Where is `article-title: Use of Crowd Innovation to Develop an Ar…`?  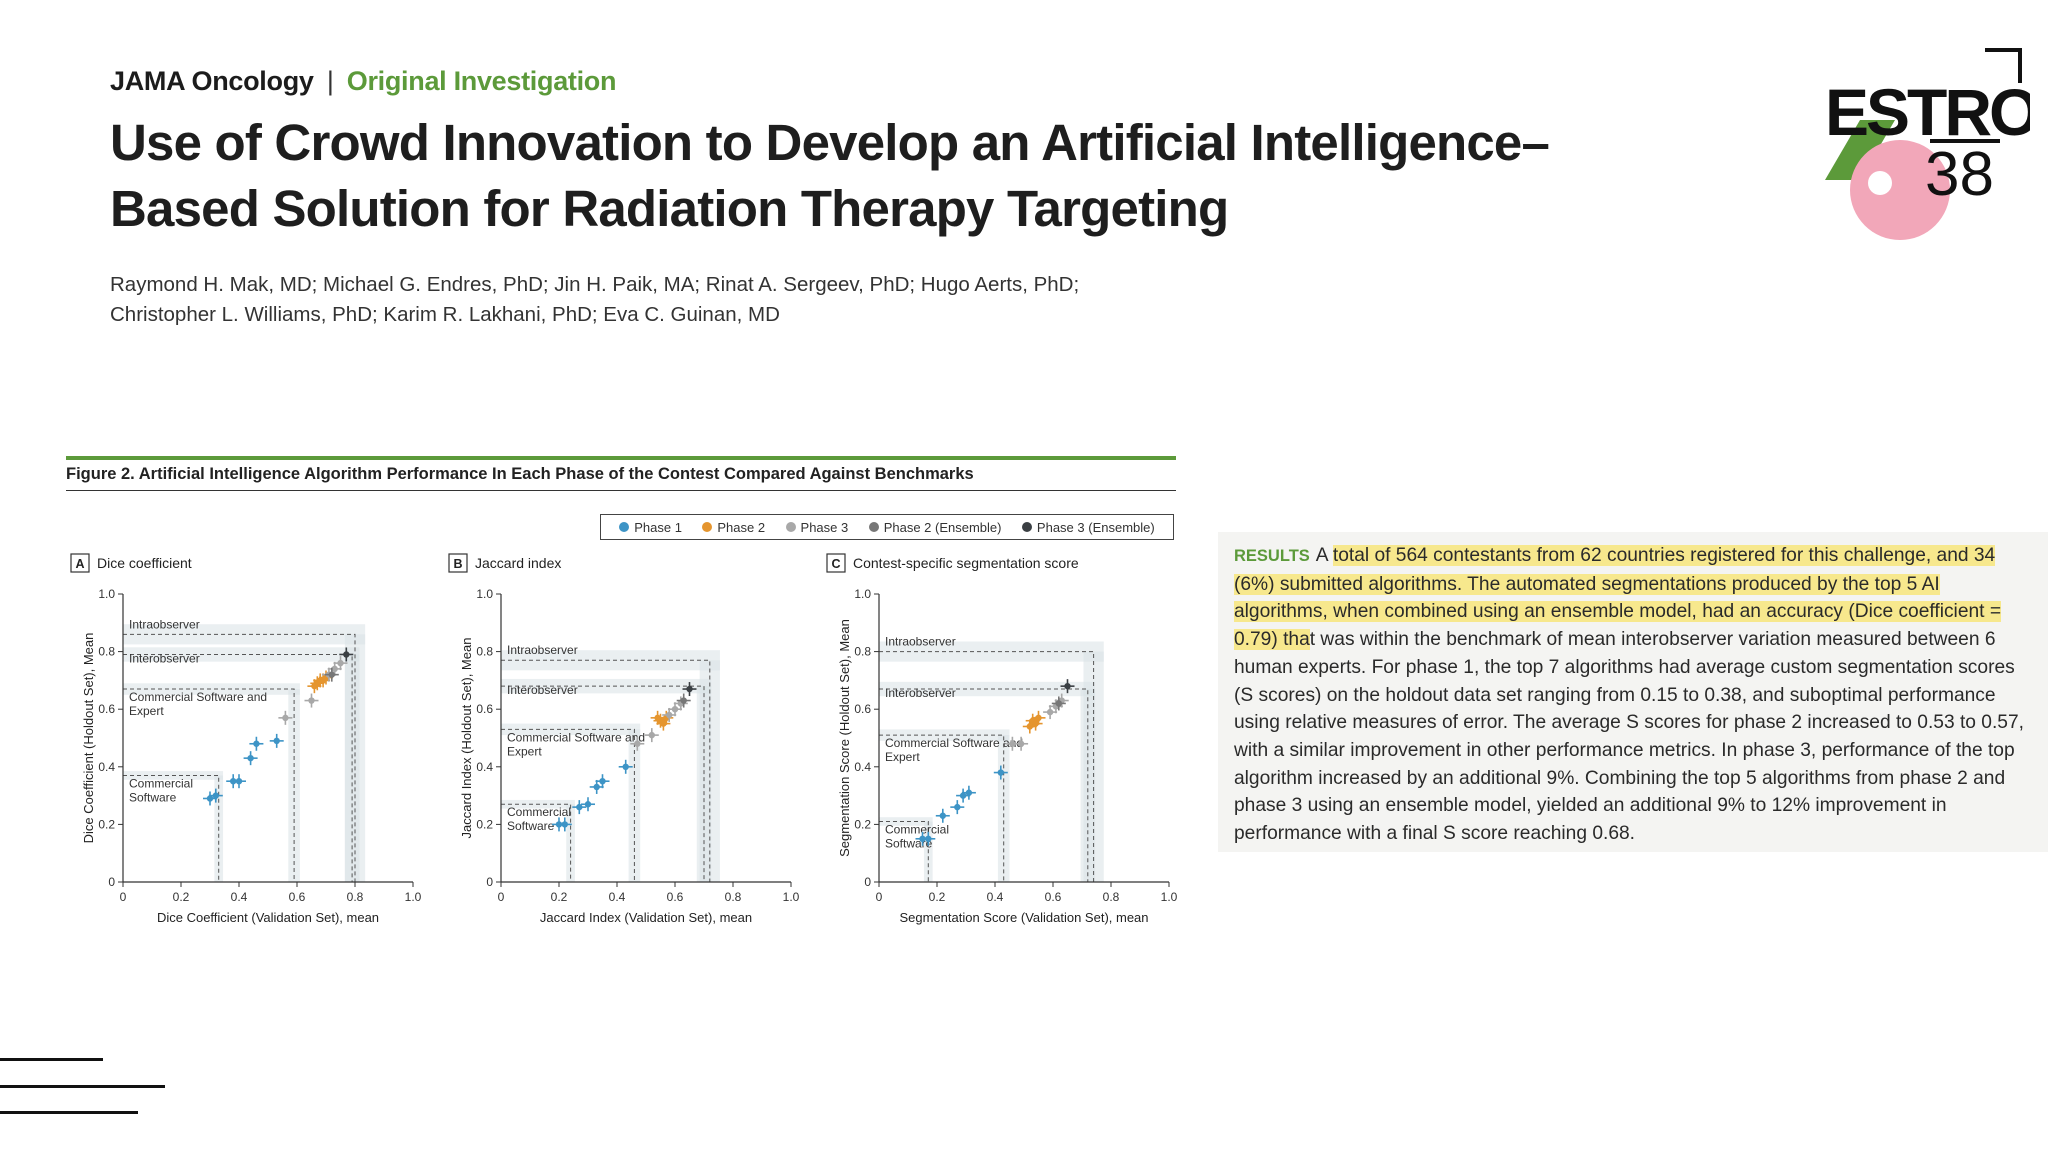 article-title: Use of Crowd Innovation to Develop an Ar… is located at coordinates (830, 175).